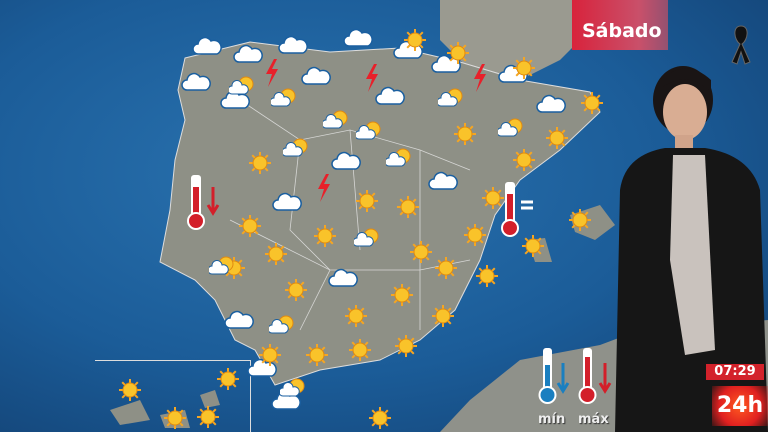 The image size is (768, 432). I want to click on black-ribbon-icon, so click(741, 45).